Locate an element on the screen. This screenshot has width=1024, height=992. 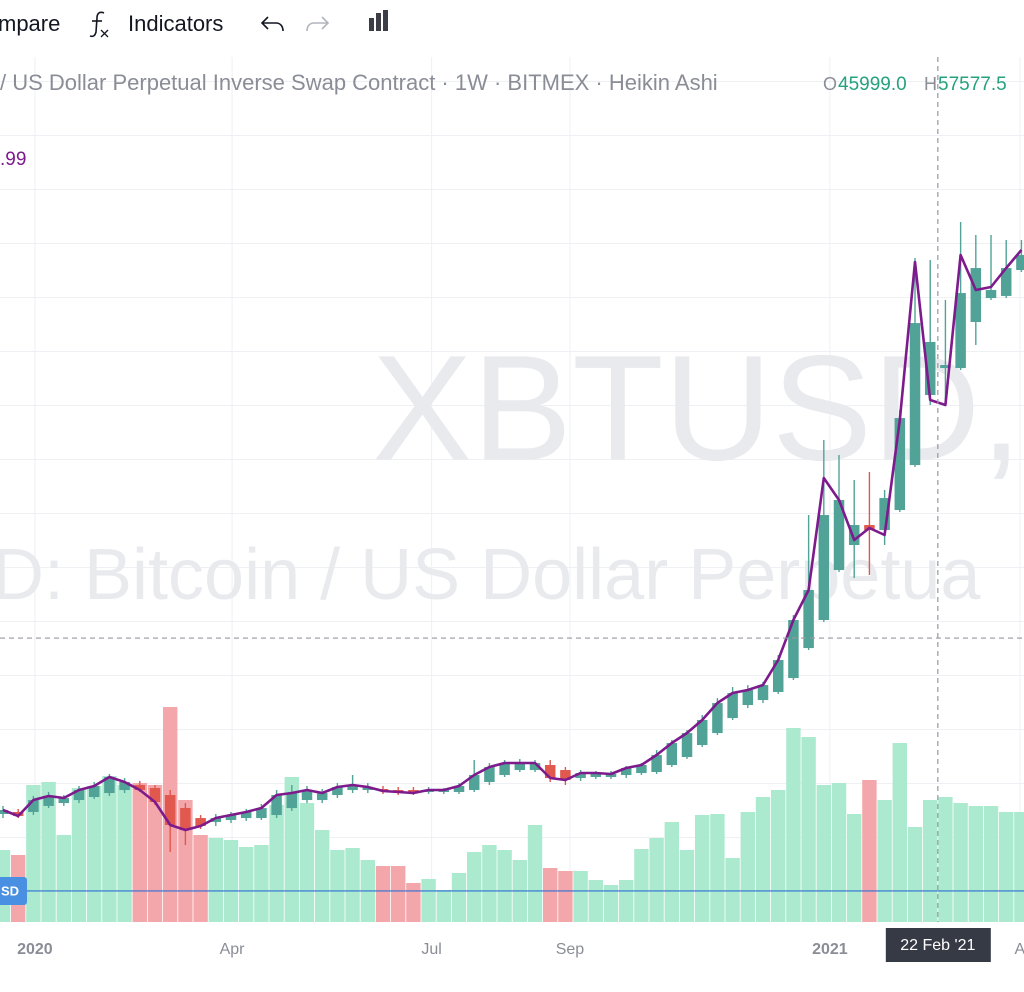
legend-high-value: 57577.5 is located at coordinates (972, 84).